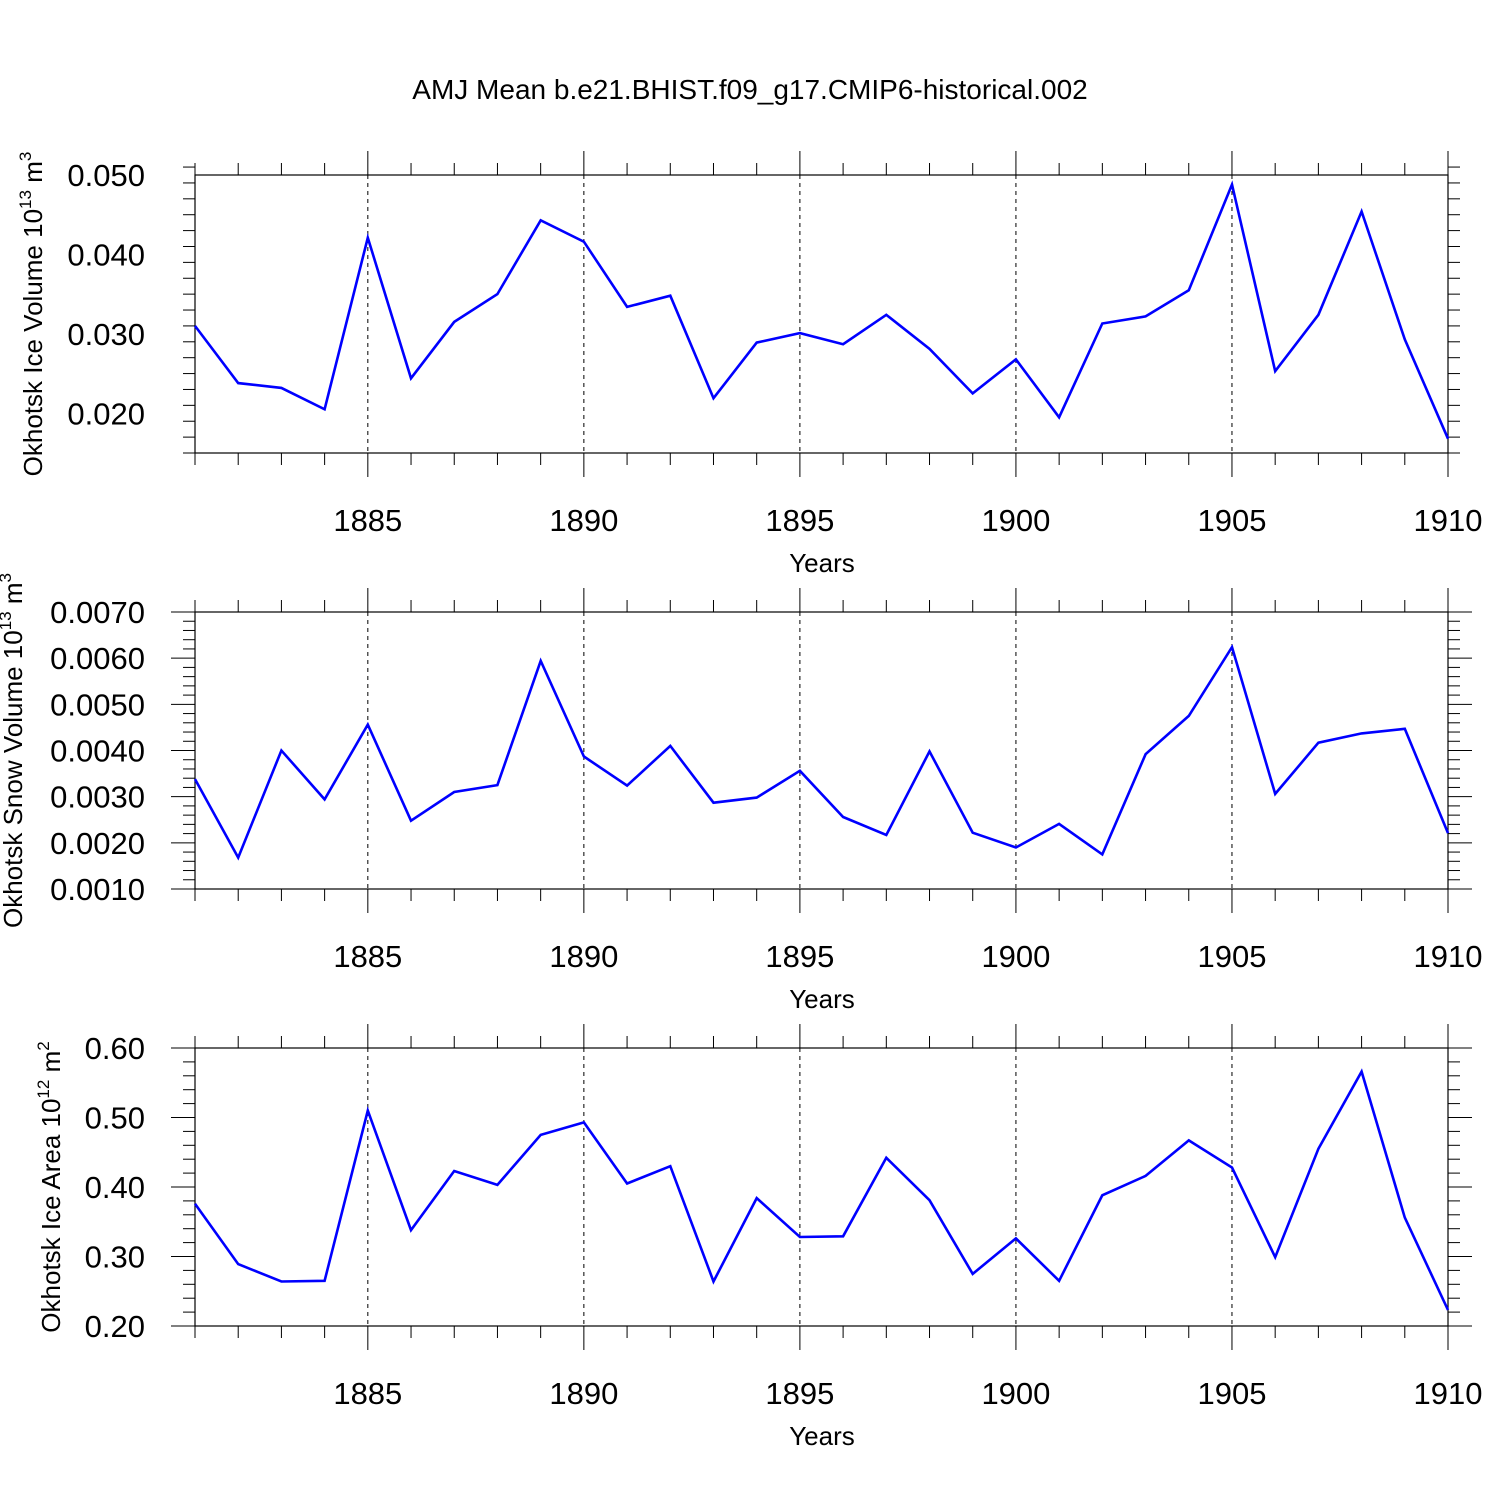 This screenshot has height=1500, width=1500. What do you see at coordinates (43, 1089) in the screenshot?
I see `y-axis-label-exponent: 12` at bounding box center [43, 1089].